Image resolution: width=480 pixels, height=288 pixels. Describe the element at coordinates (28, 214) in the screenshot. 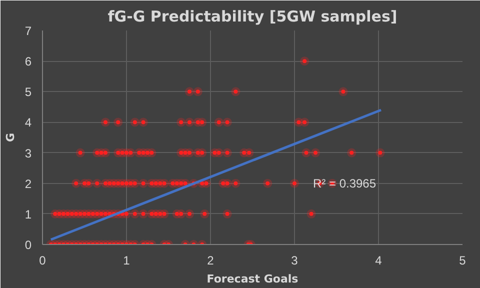

I see `y-tick-label: 1` at that location.